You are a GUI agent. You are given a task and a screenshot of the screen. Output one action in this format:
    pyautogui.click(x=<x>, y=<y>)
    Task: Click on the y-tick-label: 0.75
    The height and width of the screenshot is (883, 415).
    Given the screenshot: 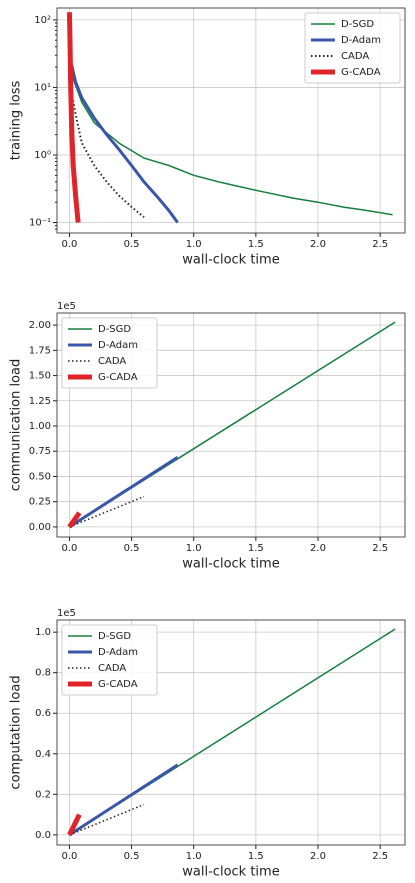 What is the action you would take?
    pyautogui.click(x=40, y=451)
    